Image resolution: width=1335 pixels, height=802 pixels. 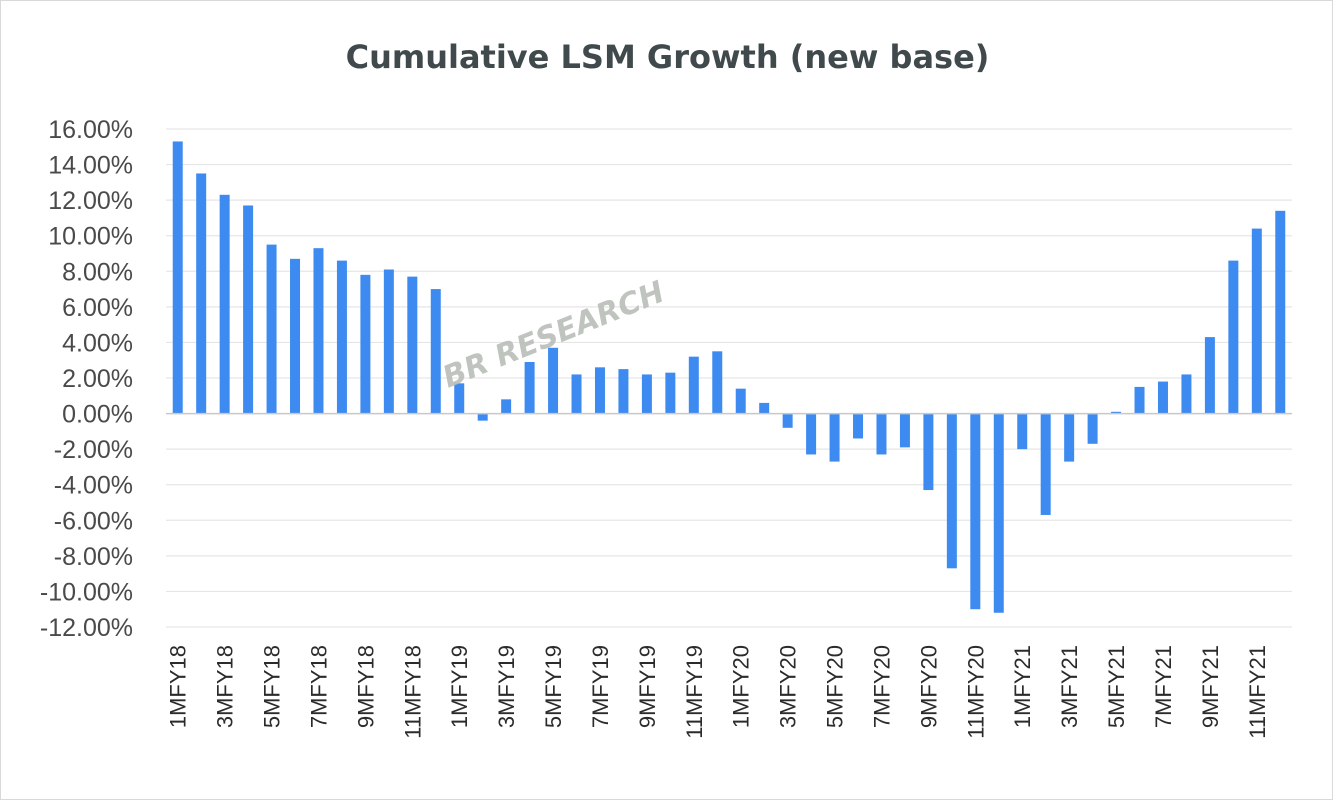 I want to click on y-tick-label: 6.00%, so click(x=97, y=308).